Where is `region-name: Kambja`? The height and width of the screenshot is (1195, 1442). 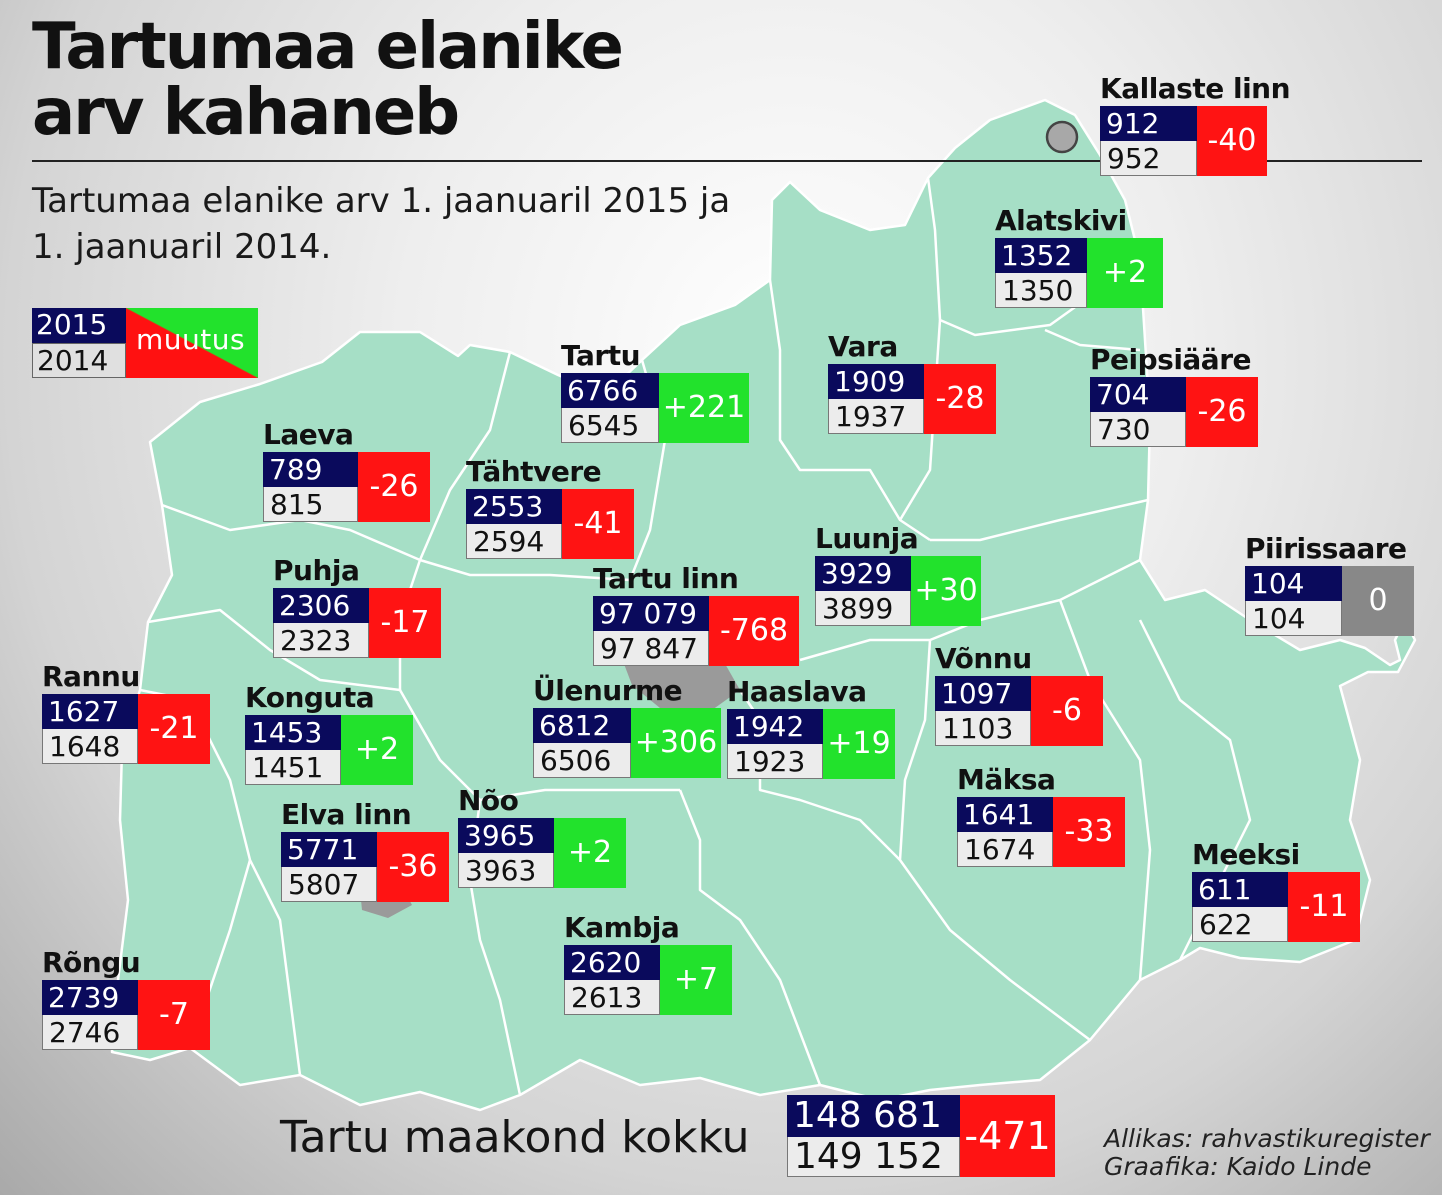
region-name: Kambja is located at coordinates (622, 927).